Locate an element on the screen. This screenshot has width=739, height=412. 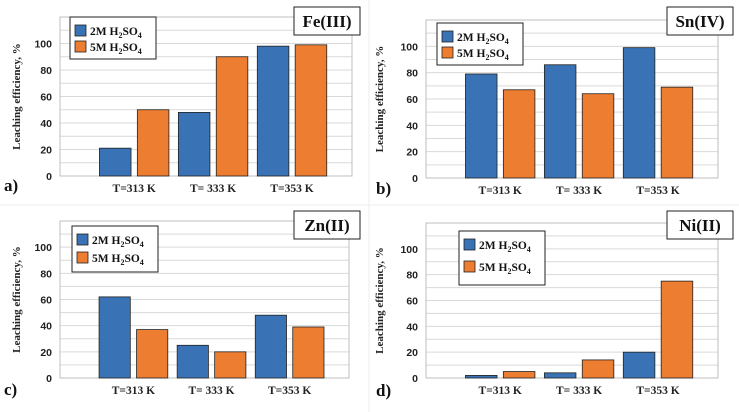
chart-title-box: Fe(III) is located at coordinates (327, 21).